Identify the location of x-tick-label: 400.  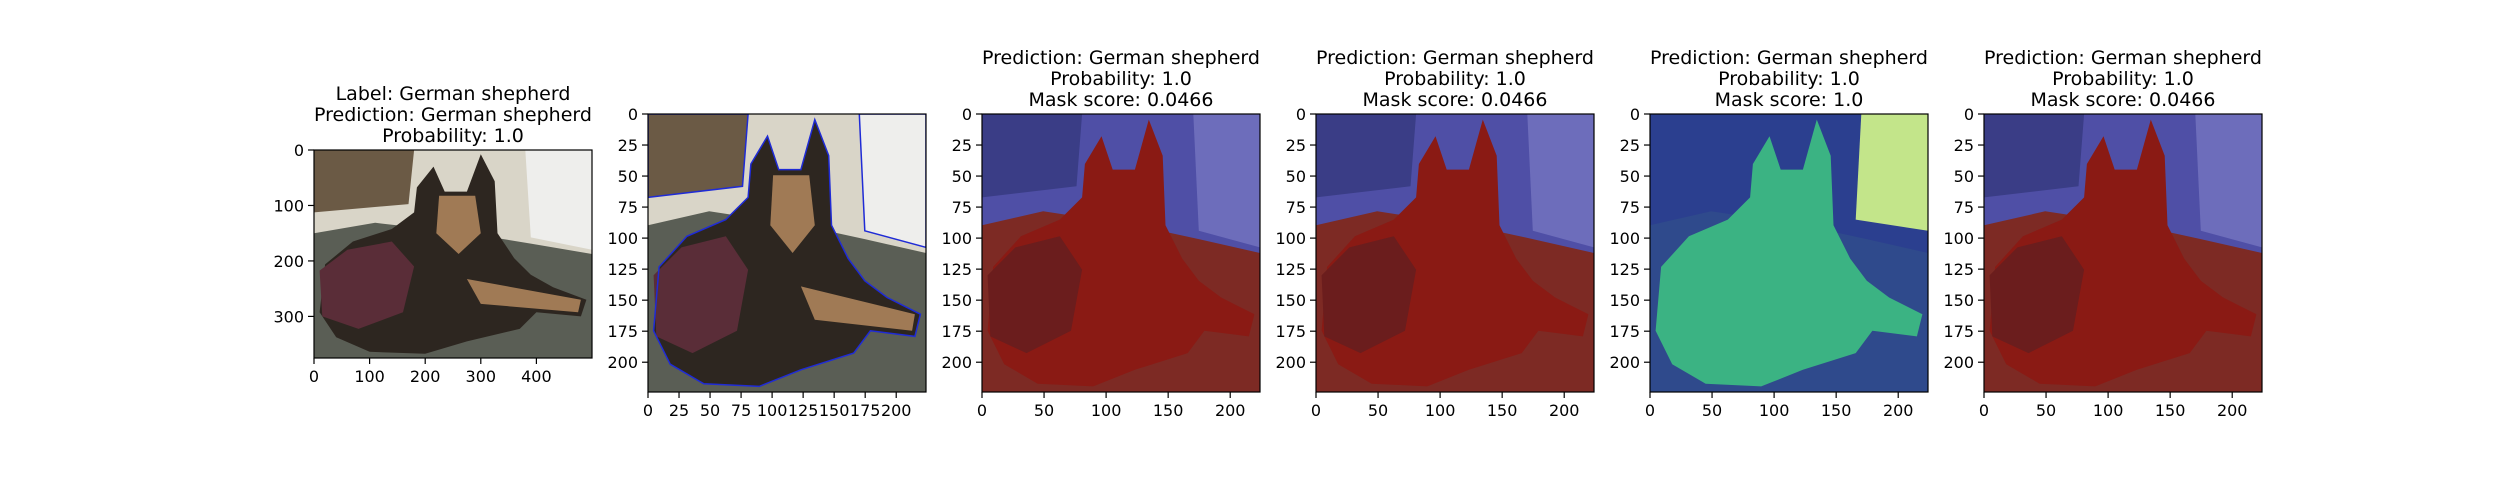
(536, 376).